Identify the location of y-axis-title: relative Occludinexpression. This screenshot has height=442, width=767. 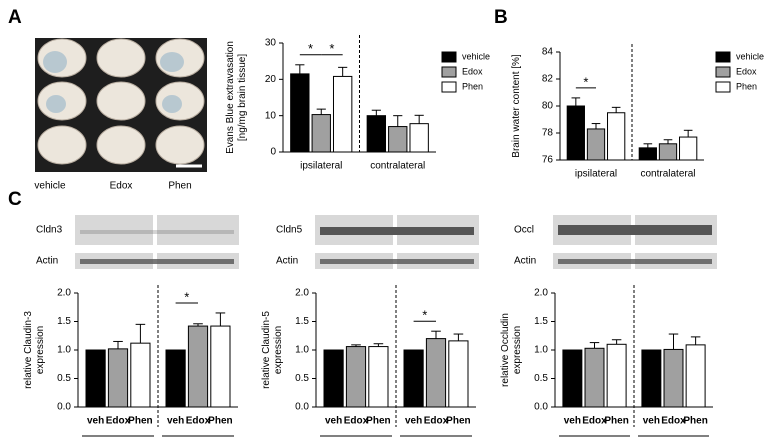
(511, 350).